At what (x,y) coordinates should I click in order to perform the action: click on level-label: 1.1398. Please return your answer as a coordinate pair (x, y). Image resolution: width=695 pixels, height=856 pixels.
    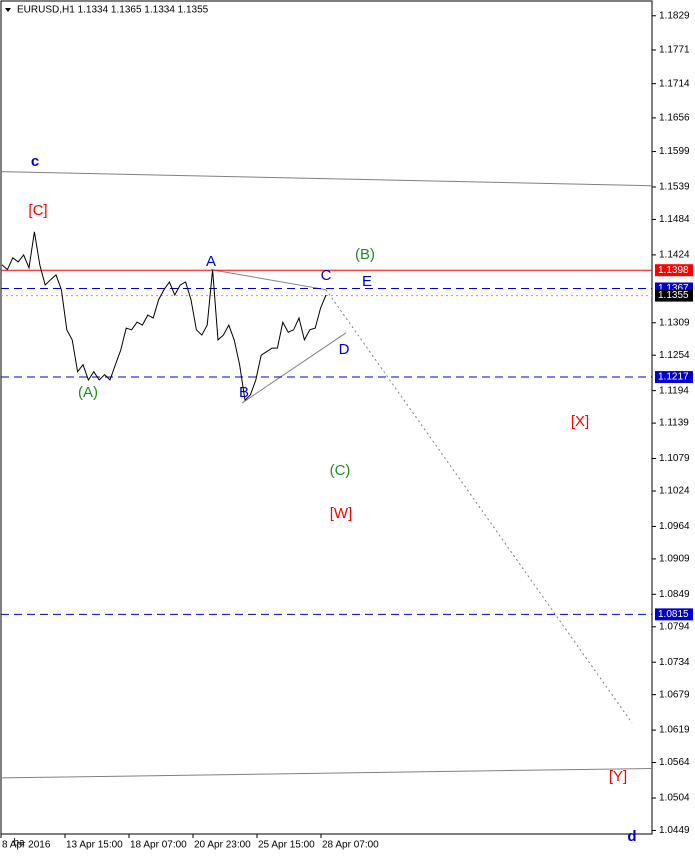
    Looking at the image, I should click on (673, 270).